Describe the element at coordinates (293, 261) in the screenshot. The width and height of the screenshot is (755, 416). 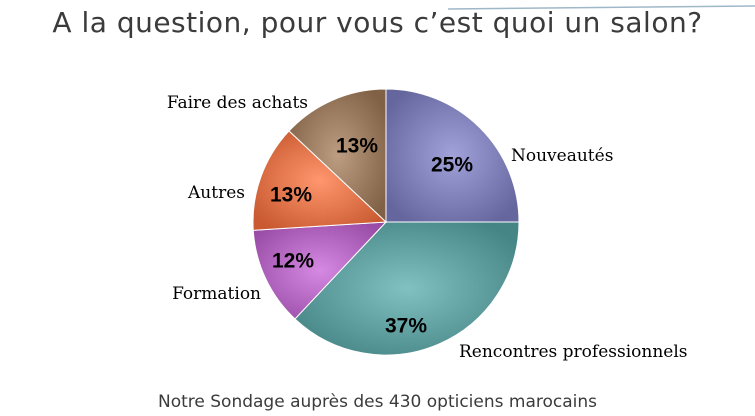
I see `slice-percent-label: 12%` at that location.